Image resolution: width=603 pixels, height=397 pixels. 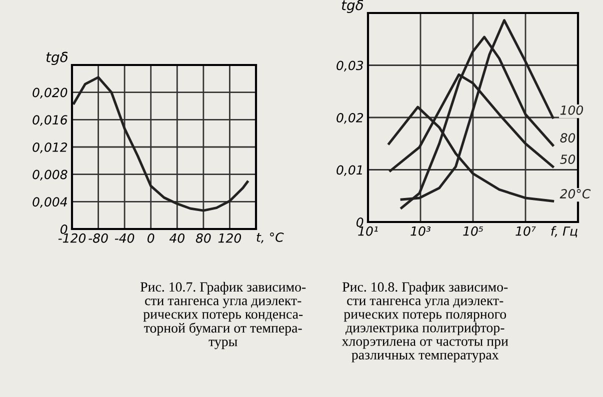 What do you see at coordinates (568, 138) in the screenshot?
I see `series-label: 80` at bounding box center [568, 138].